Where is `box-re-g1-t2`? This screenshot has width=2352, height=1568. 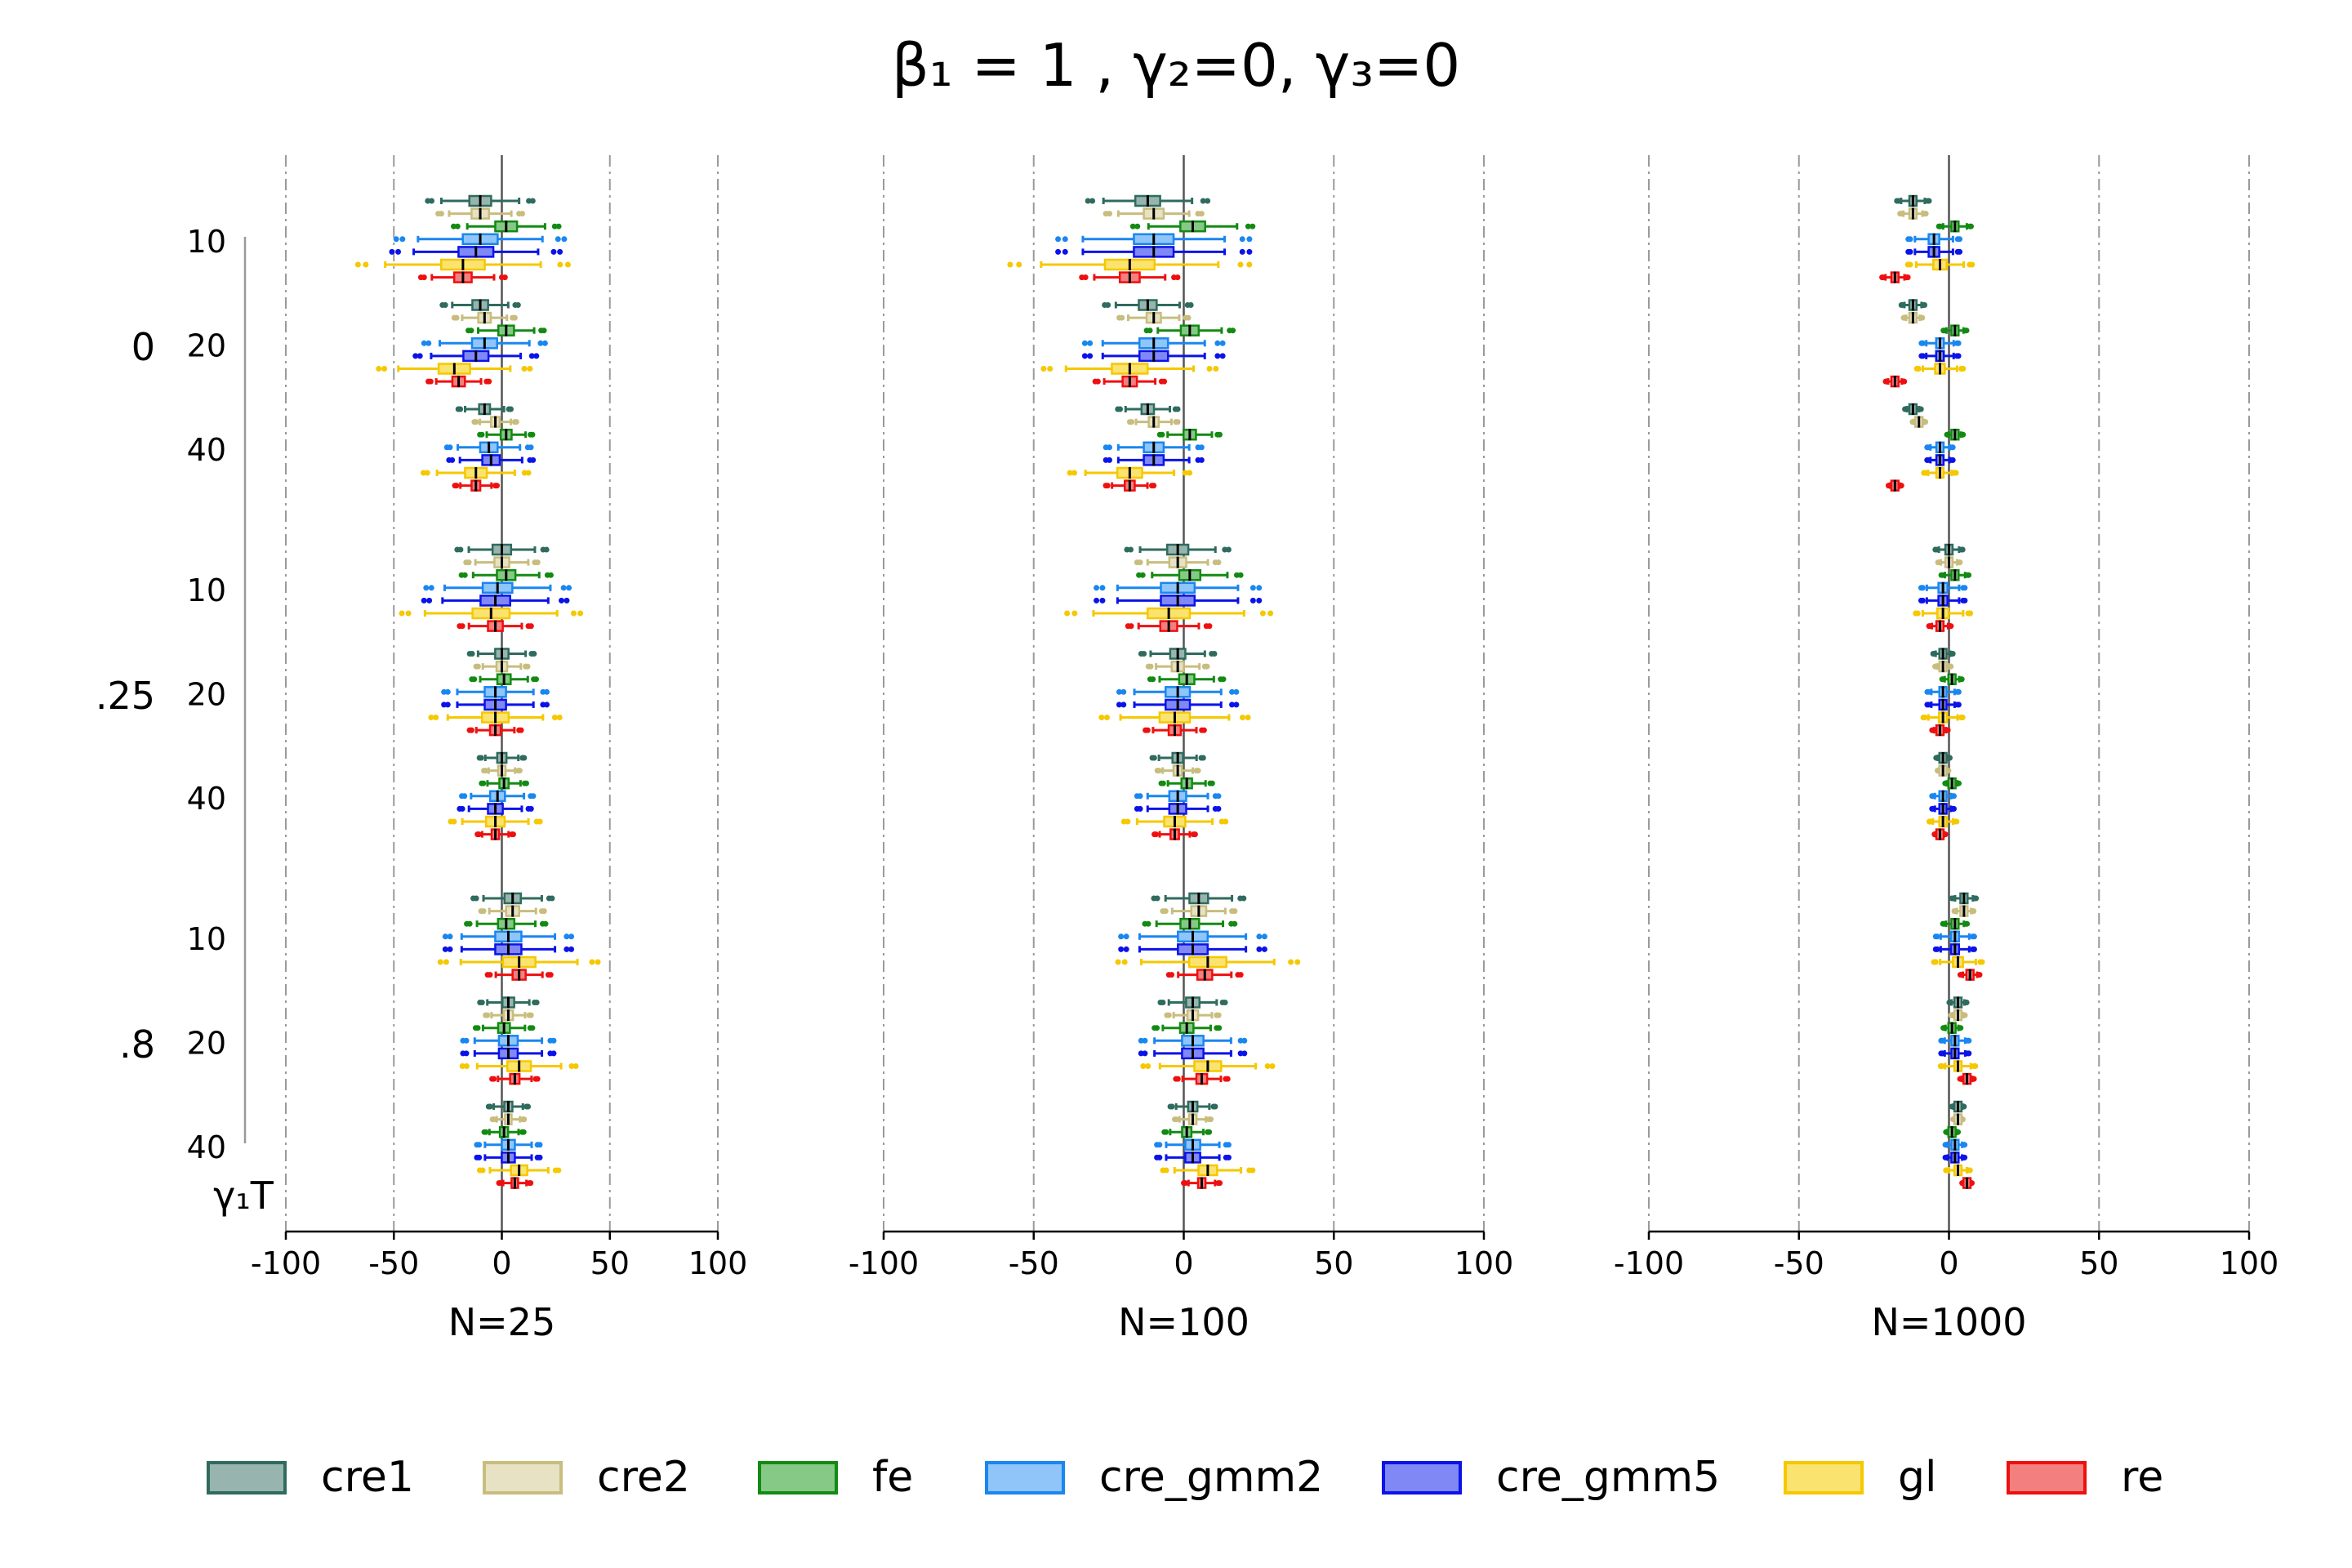
box-re-g1-t2 is located at coordinates (495, 834).